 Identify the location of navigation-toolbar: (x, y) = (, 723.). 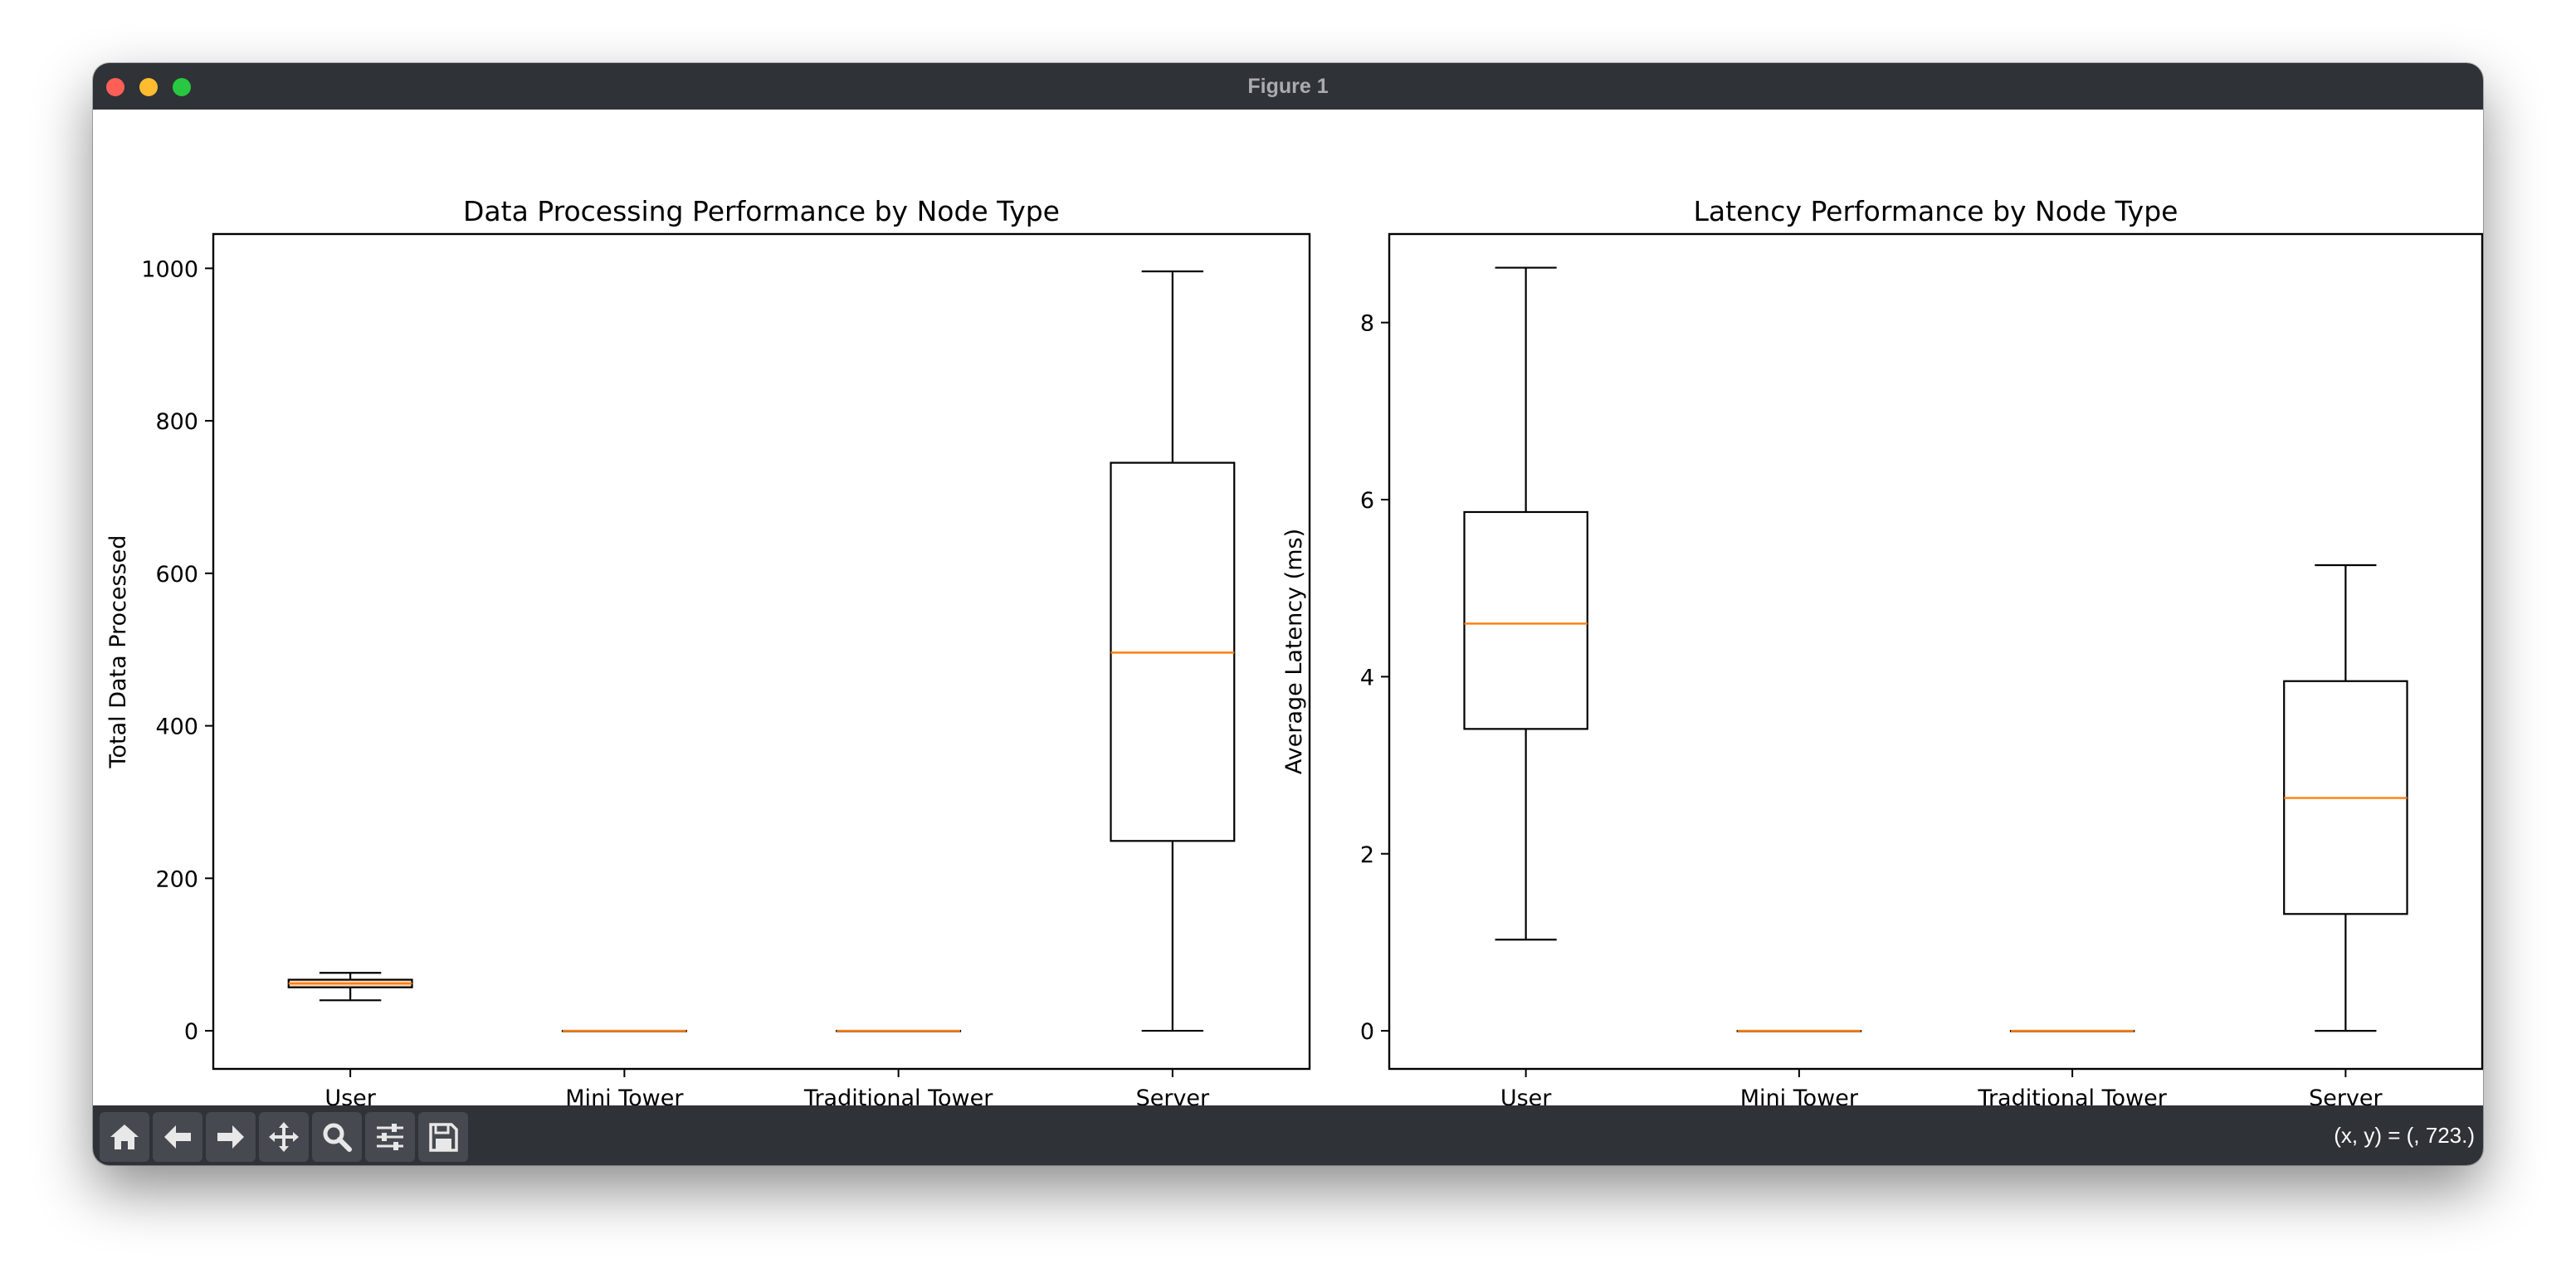
(1288, 1135).